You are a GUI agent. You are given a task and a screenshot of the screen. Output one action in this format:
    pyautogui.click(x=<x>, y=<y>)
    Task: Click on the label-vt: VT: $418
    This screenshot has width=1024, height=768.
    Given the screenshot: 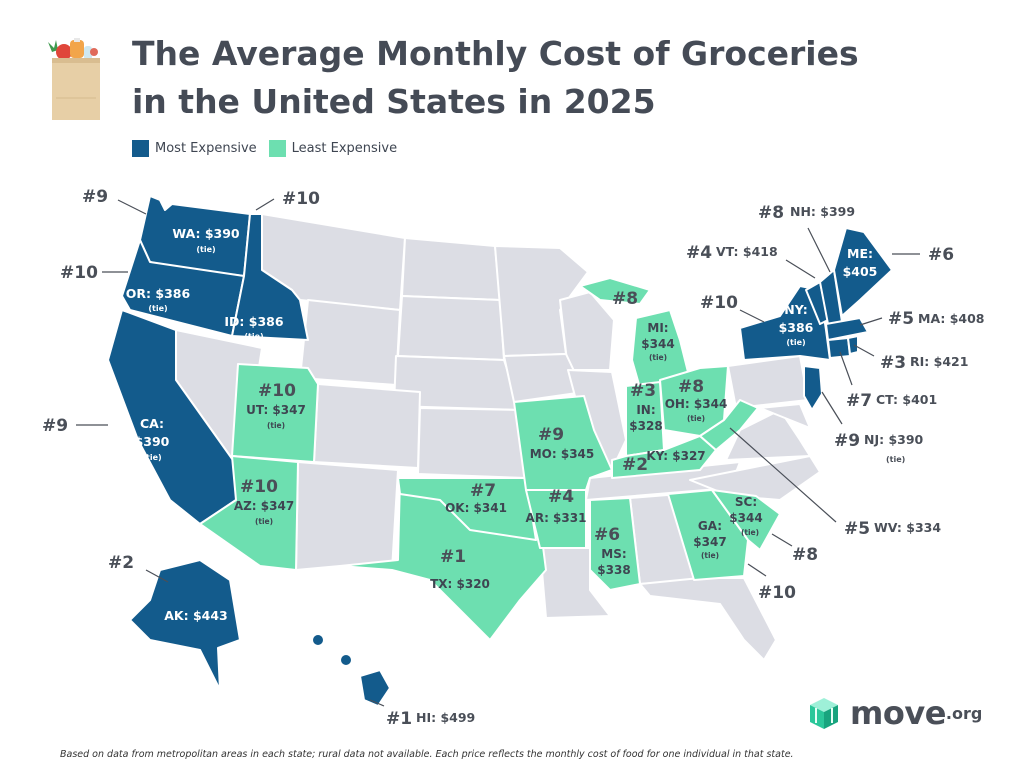 What is the action you would take?
    pyautogui.click(x=747, y=251)
    